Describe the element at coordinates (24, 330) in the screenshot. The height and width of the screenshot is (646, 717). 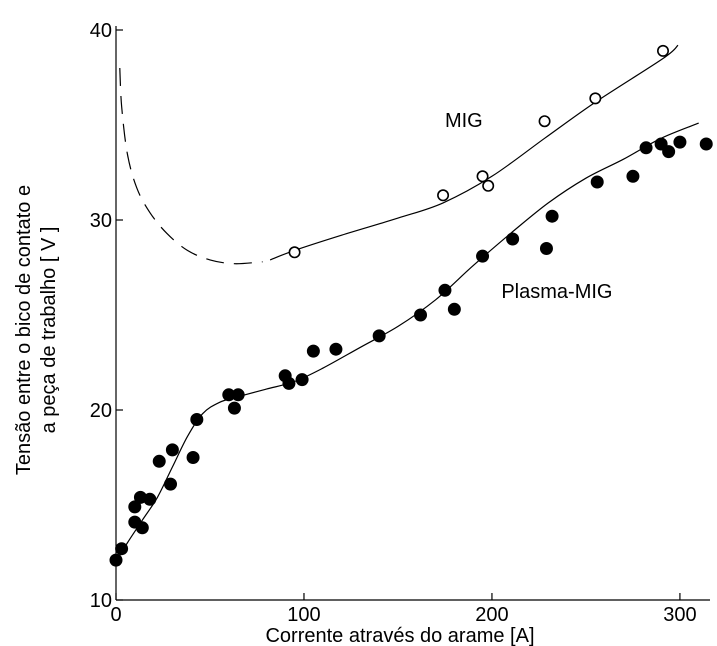
I see `y-axis-title-line-1: Tensão entre o bico de contato e` at that location.